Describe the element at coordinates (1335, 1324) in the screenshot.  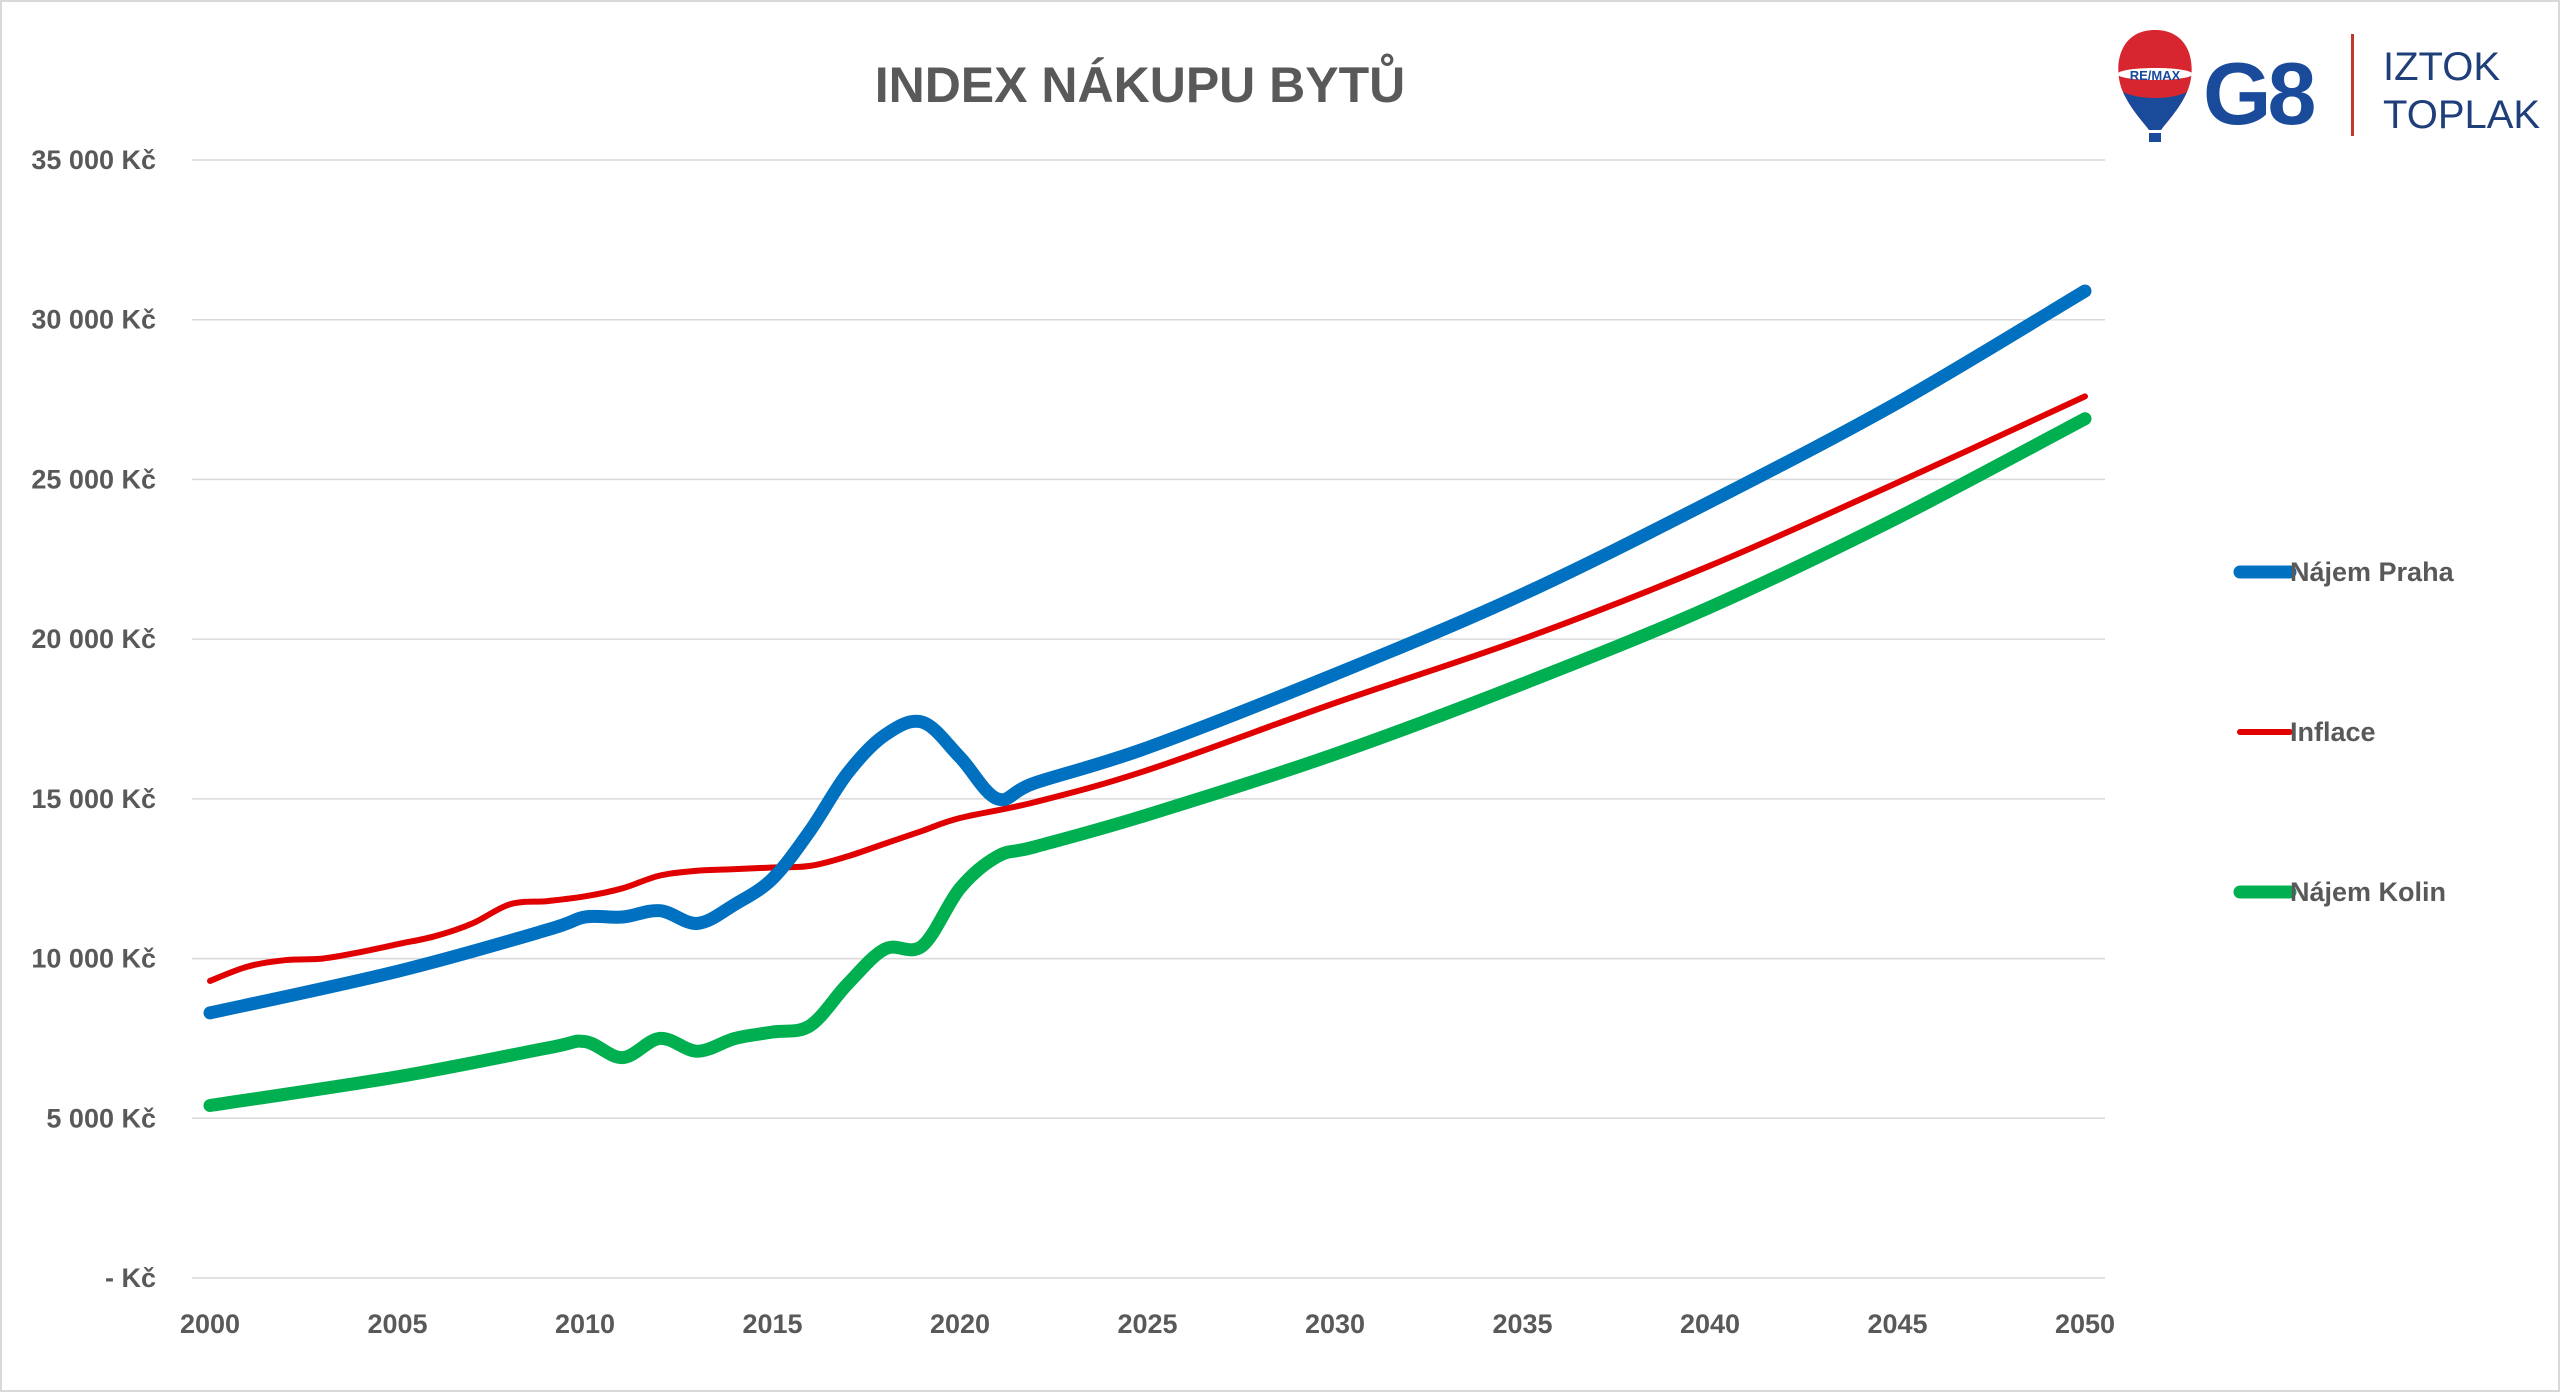
I see `x-tick-label: 2030` at that location.